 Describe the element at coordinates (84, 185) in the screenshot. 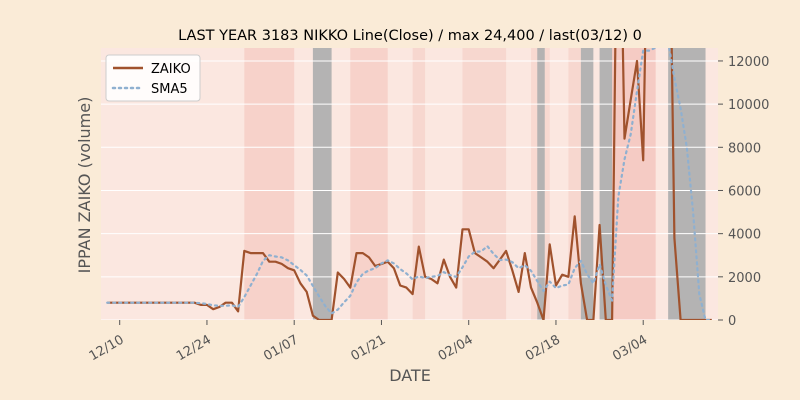

I see `y-axis-label: IPPAN ZAIKO (volume)` at that location.